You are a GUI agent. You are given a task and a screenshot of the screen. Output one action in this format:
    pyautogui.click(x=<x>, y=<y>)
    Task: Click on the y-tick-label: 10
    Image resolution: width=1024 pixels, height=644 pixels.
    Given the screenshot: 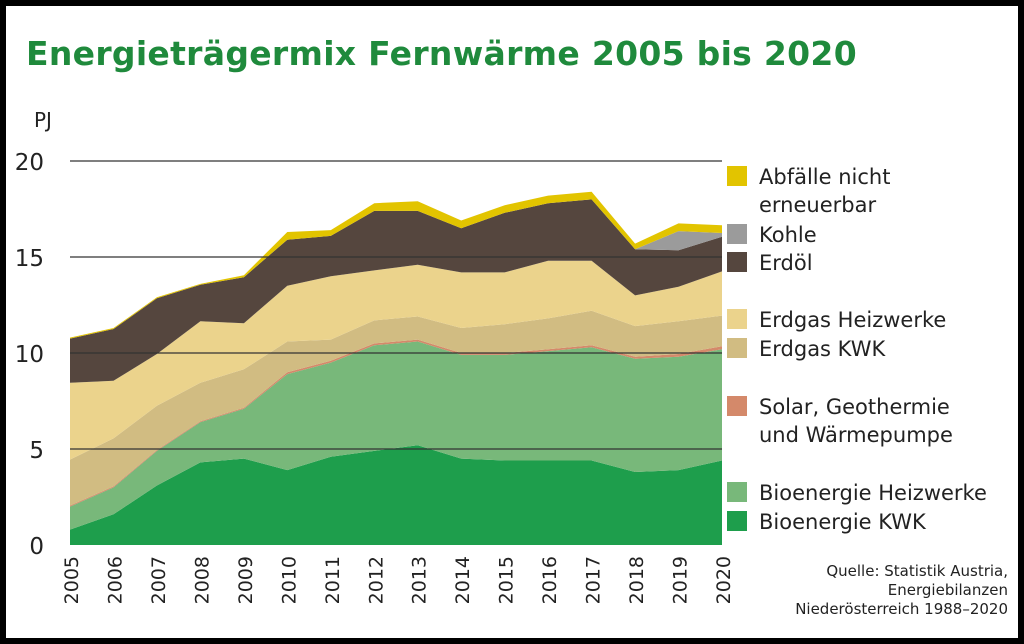 What is the action you would take?
    pyautogui.click(x=29, y=355)
    